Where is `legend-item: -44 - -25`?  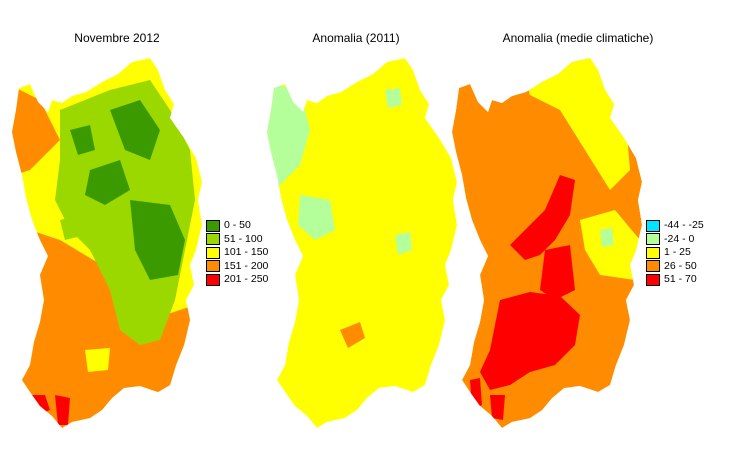 legend-item: -44 - -25 is located at coordinates (675, 226).